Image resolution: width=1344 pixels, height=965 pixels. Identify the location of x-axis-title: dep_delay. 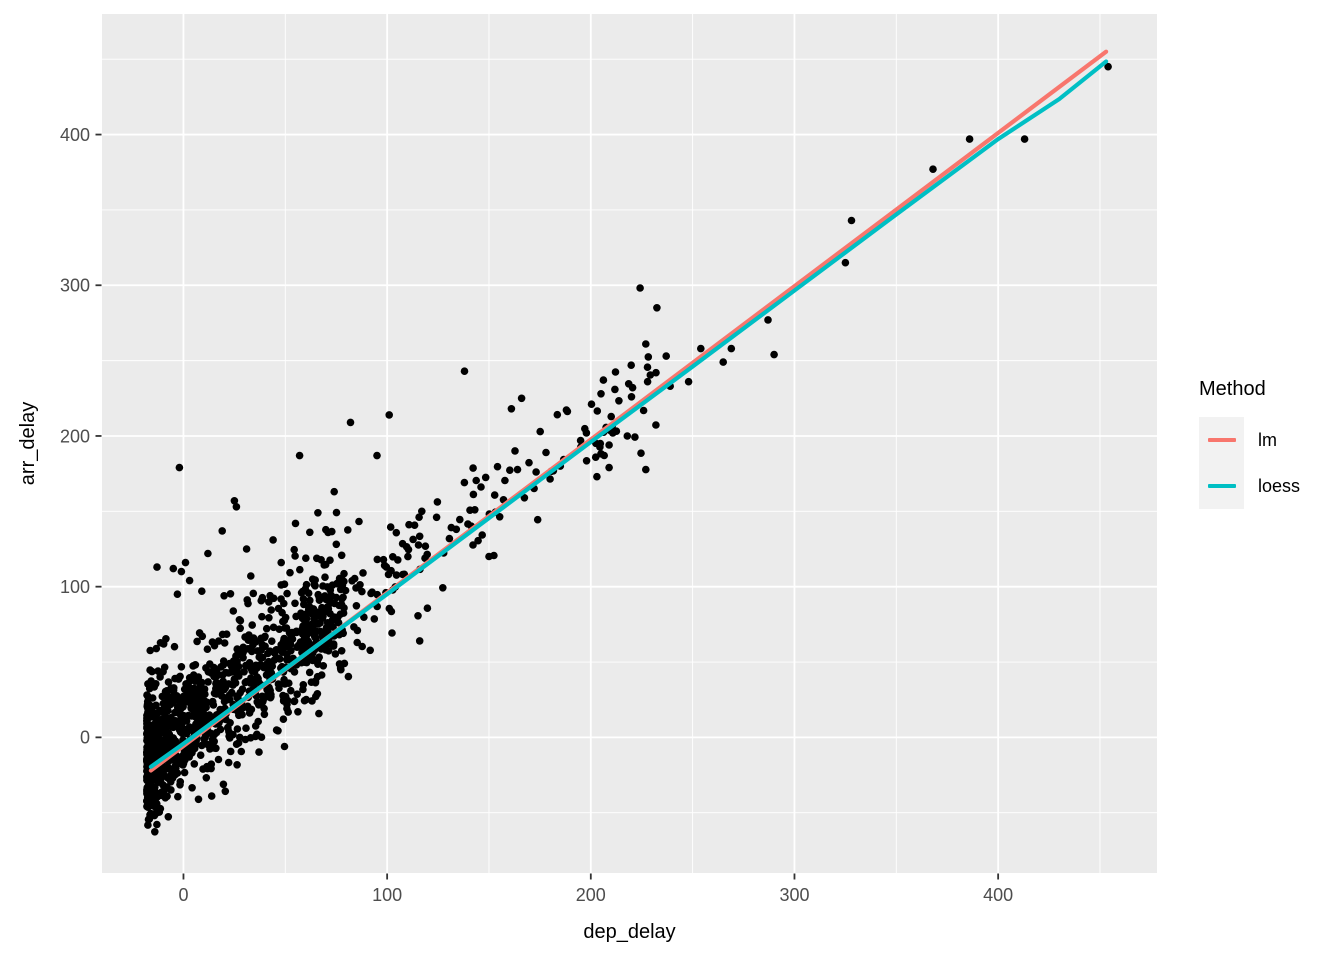
(629, 932).